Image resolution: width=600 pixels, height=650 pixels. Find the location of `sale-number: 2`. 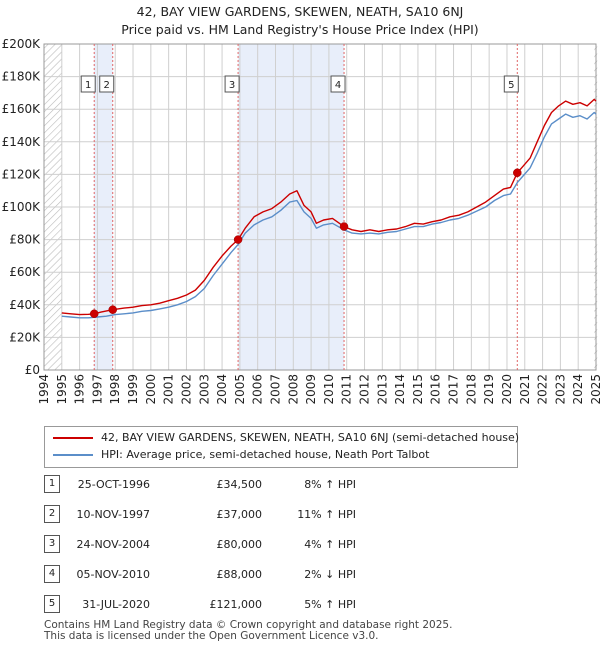

sale-number: 2 is located at coordinates (52, 514).